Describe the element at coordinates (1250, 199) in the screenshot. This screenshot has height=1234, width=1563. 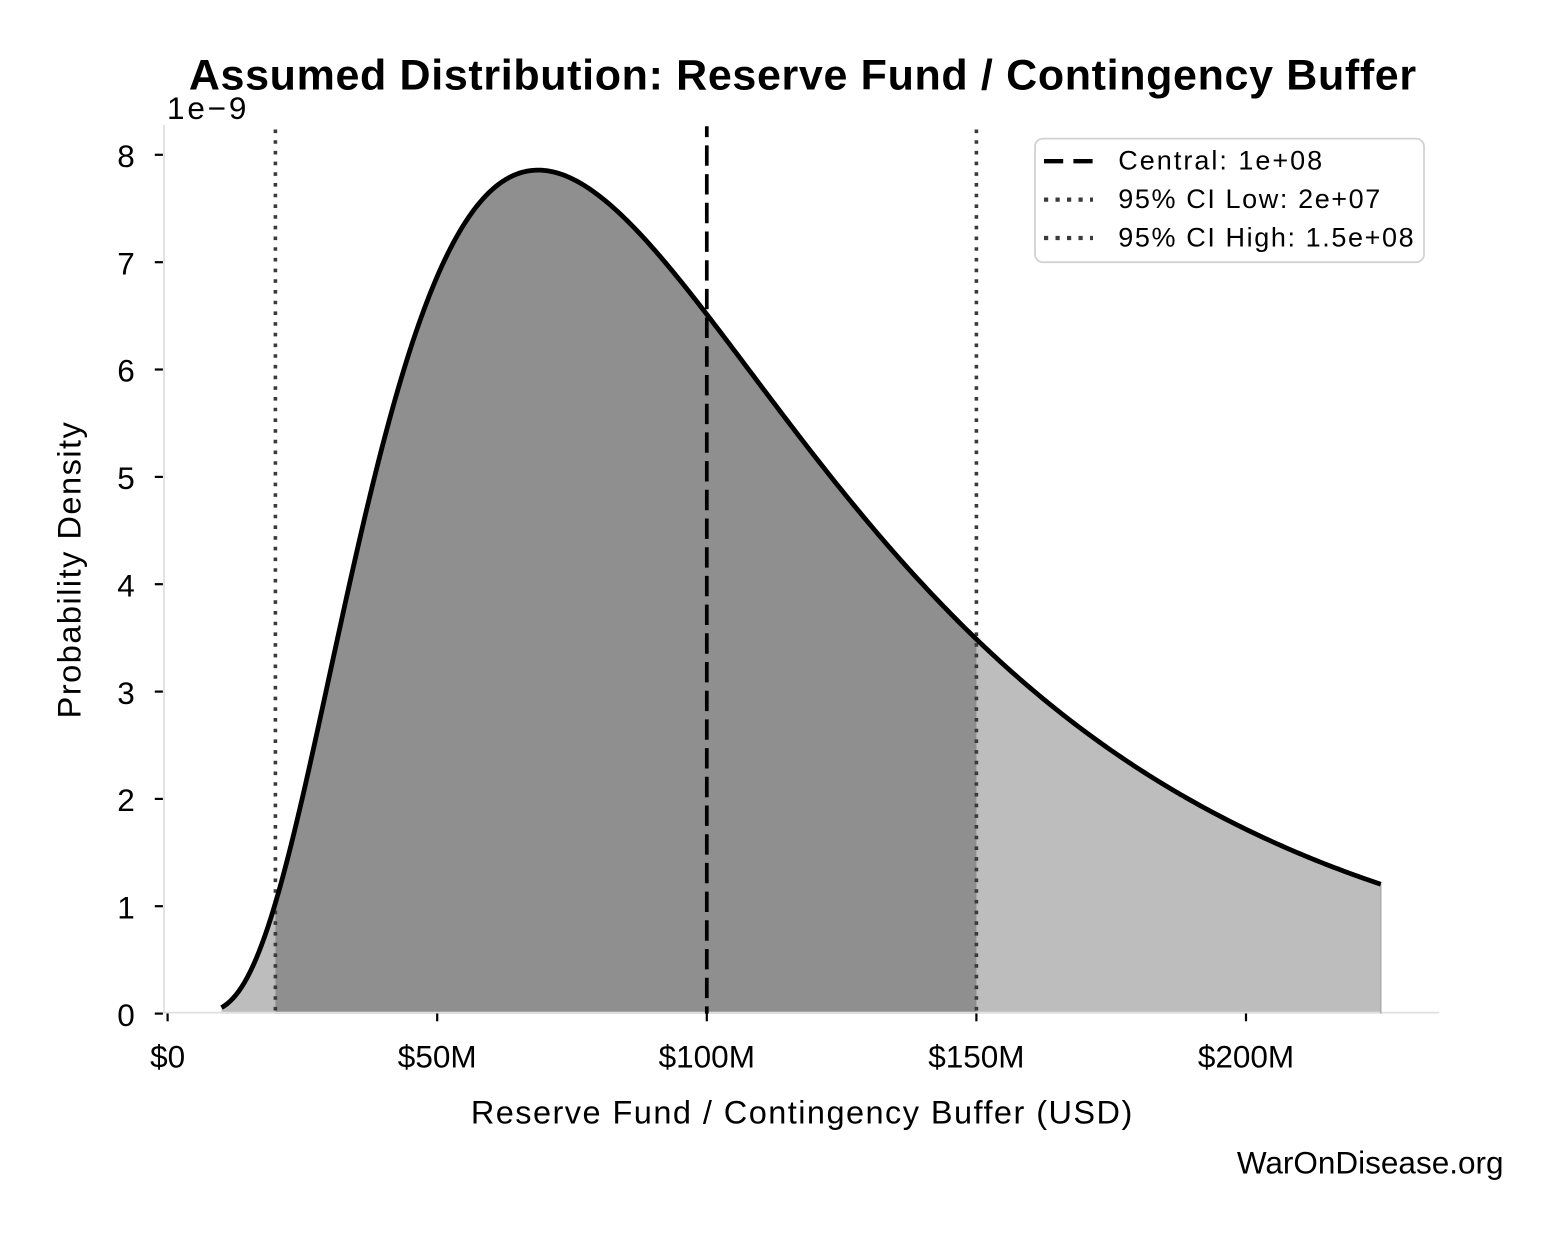
I see `svg-text: 95% CI Low: 2e+07` at that location.